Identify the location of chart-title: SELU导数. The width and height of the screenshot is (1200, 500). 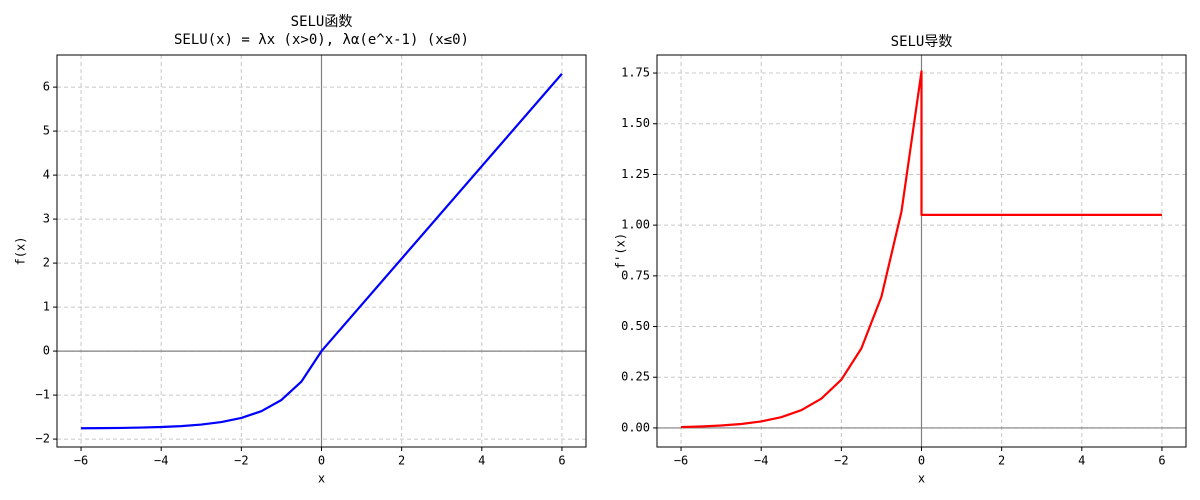
(922, 42).